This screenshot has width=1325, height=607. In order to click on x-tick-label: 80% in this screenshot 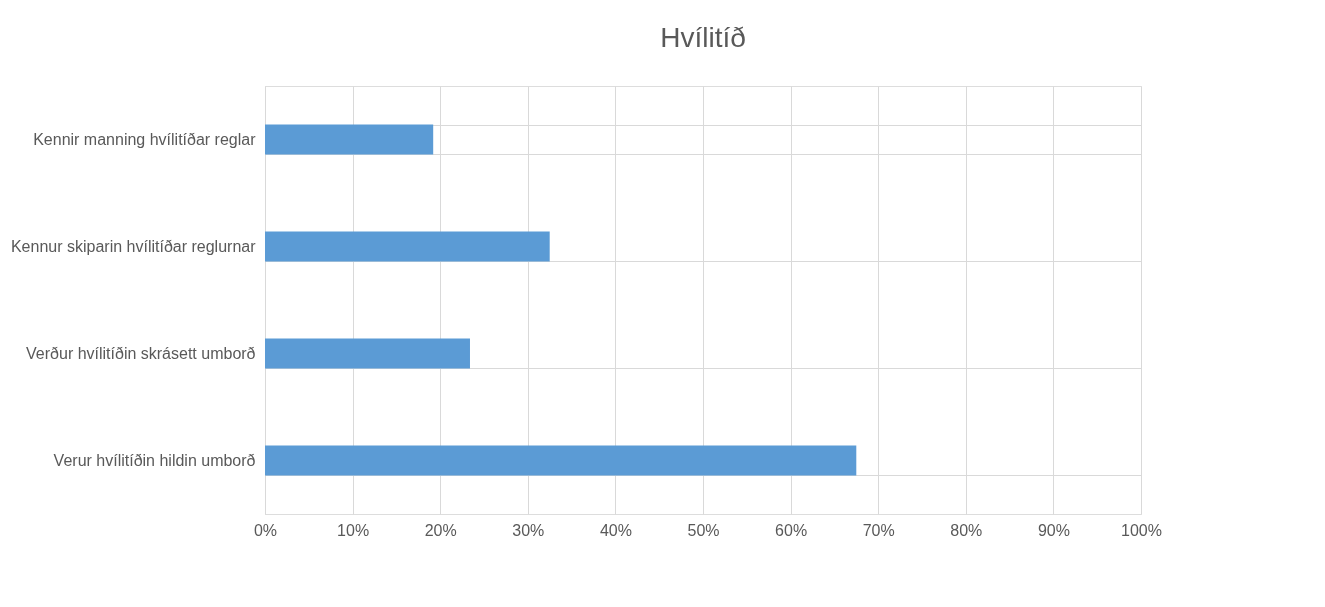, I will do `click(966, 530)`.